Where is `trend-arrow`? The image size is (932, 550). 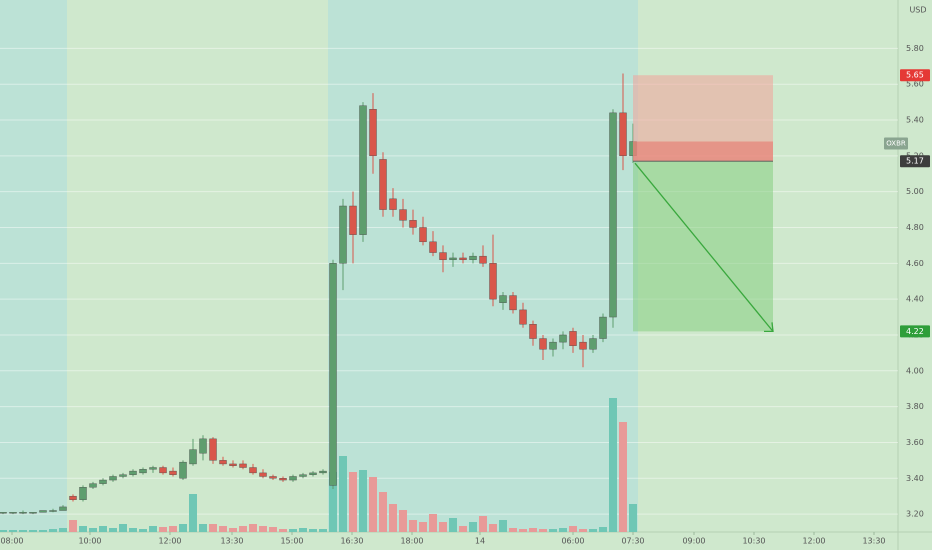 trend-arrow is located at coordinates (704, 247).